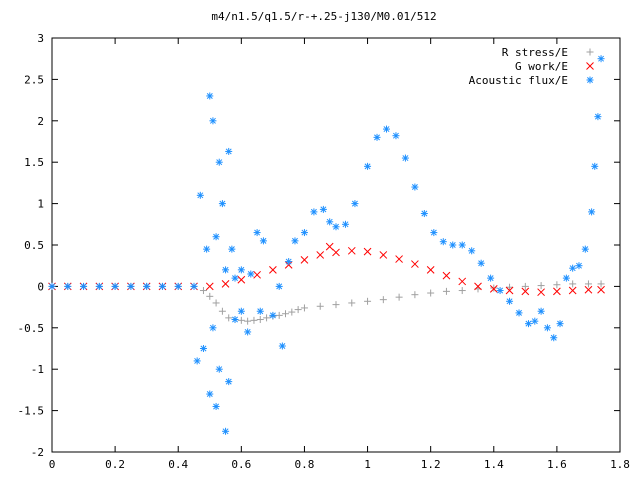 This screenshot has width=640, height=480. Describe the element at coordinates (34, 245) in the screenshot. I see `y-tick-label: 0.5` at that location.